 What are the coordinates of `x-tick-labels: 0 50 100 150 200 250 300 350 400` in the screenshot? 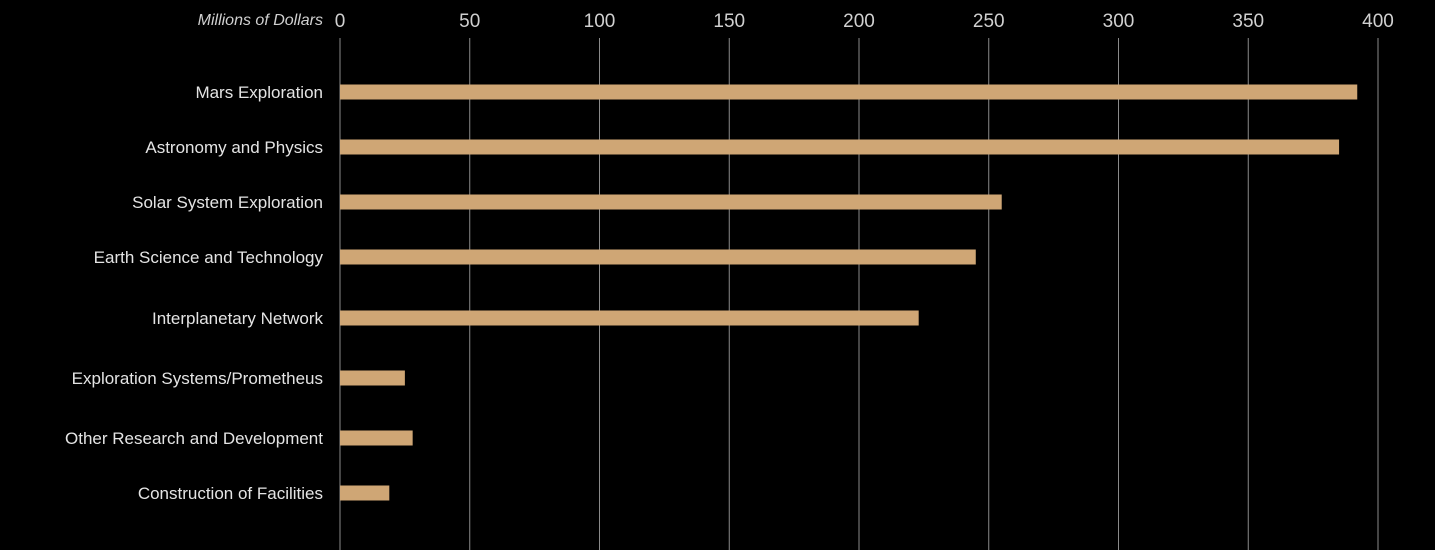 It's located at (864, 21).